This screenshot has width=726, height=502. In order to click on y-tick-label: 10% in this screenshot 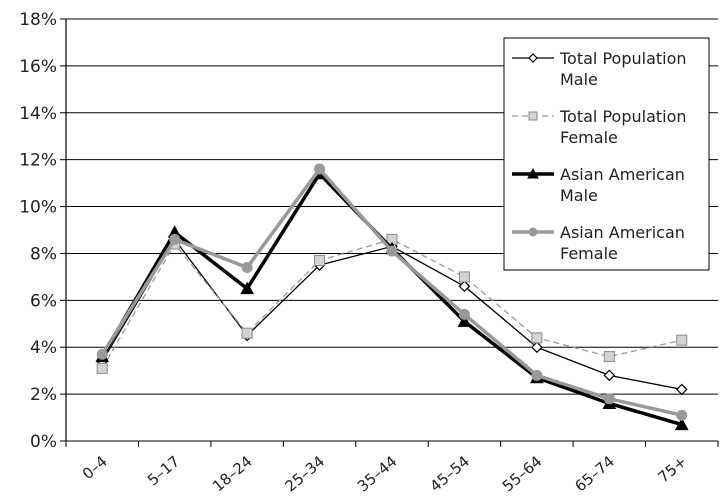, I will do `click(38, 208)`.